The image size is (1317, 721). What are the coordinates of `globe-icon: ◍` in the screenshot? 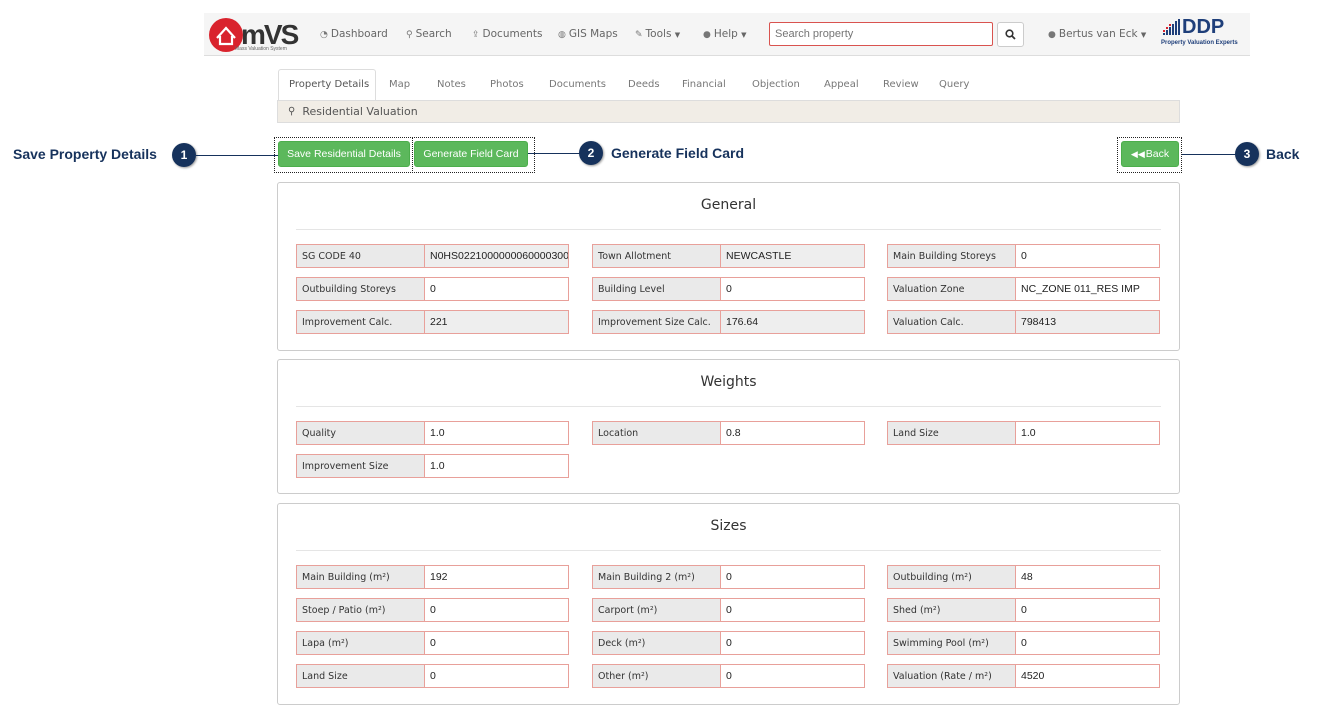 It's located at (562, 35).